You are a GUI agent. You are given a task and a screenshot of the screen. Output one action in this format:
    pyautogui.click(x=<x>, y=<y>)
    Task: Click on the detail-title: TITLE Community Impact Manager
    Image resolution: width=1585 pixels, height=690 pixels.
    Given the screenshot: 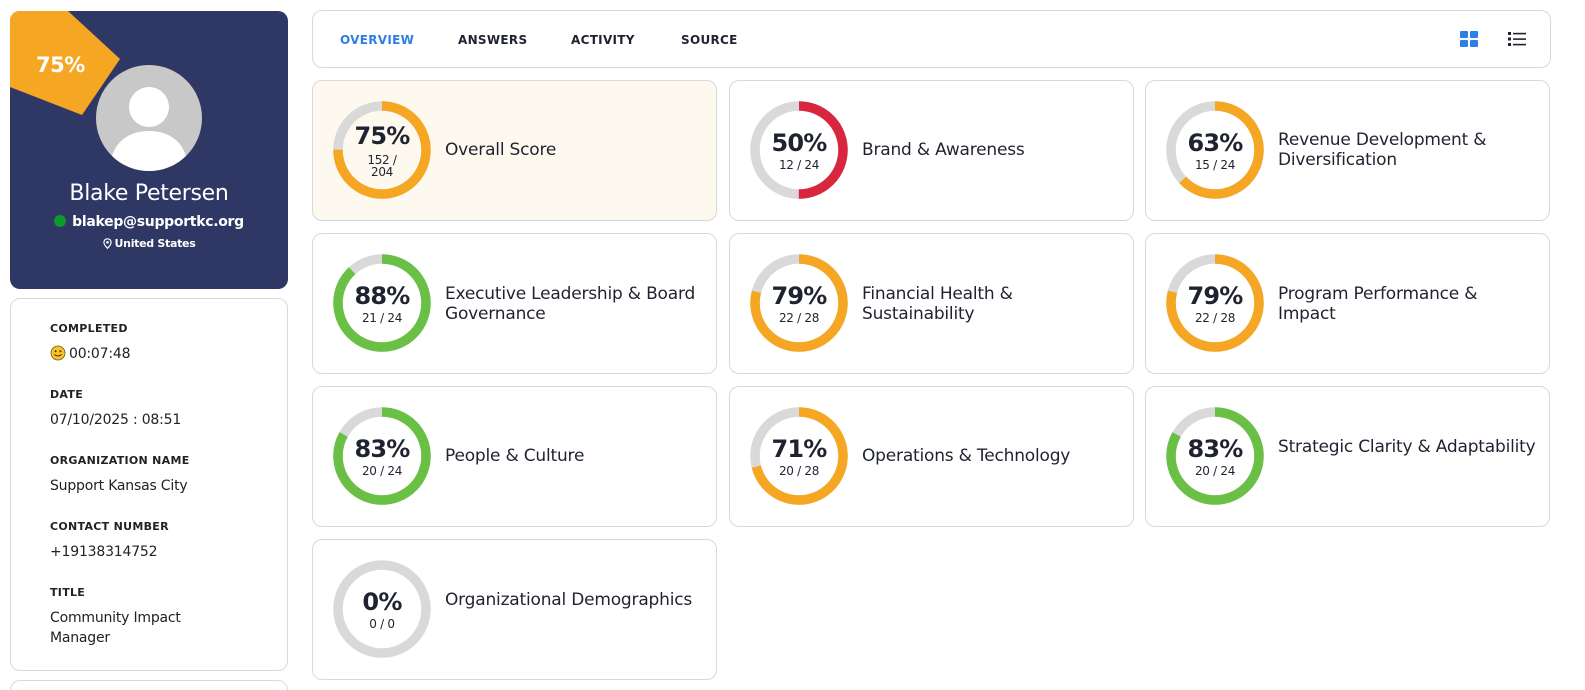 What is the action you would take?
    pyautogui.click(x=130, y=617)
    